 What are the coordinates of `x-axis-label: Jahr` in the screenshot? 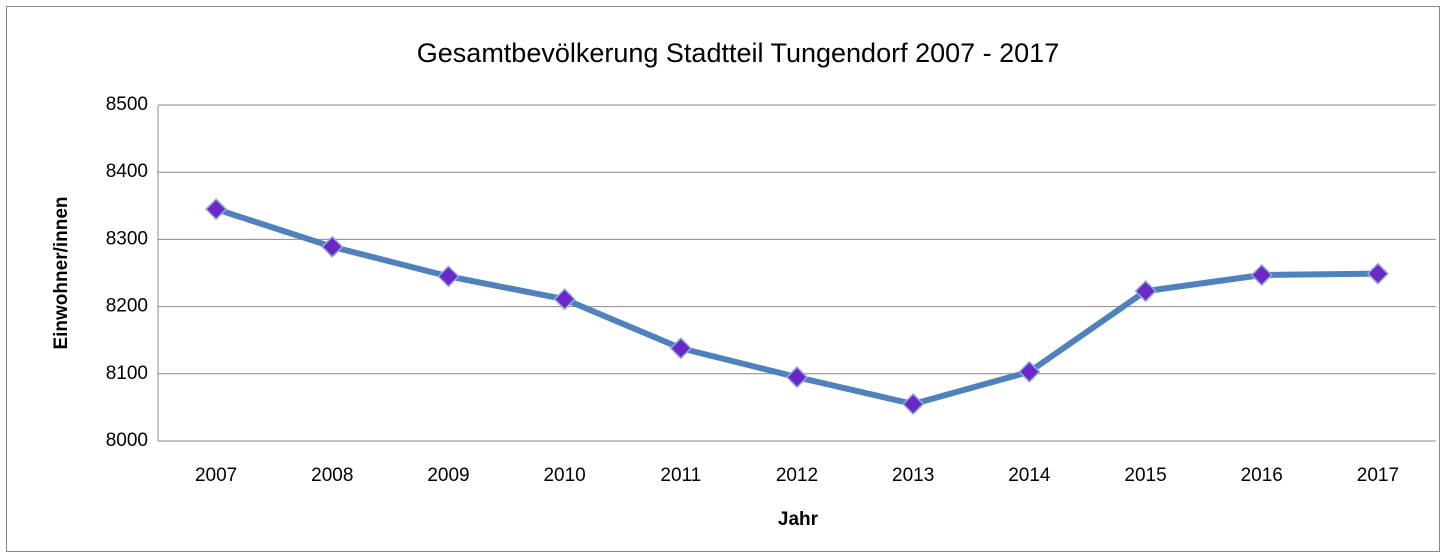 It's located at (798, 519).